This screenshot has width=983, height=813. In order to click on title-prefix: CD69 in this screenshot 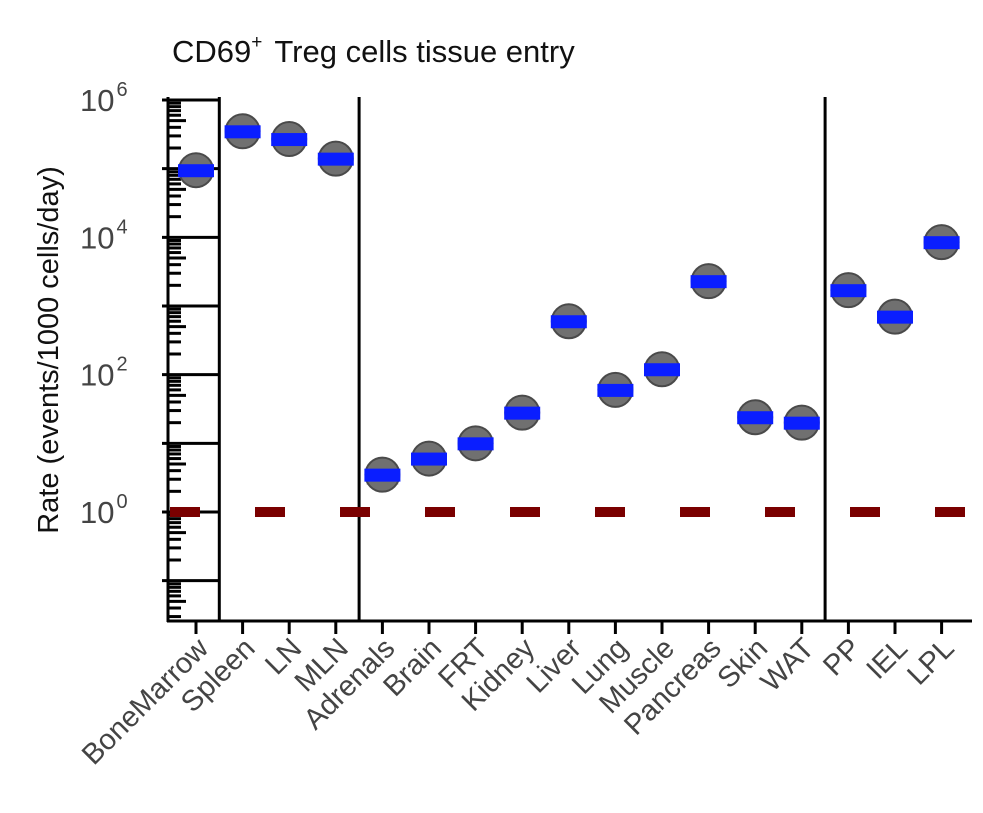, I will do `click(211, 51)`.